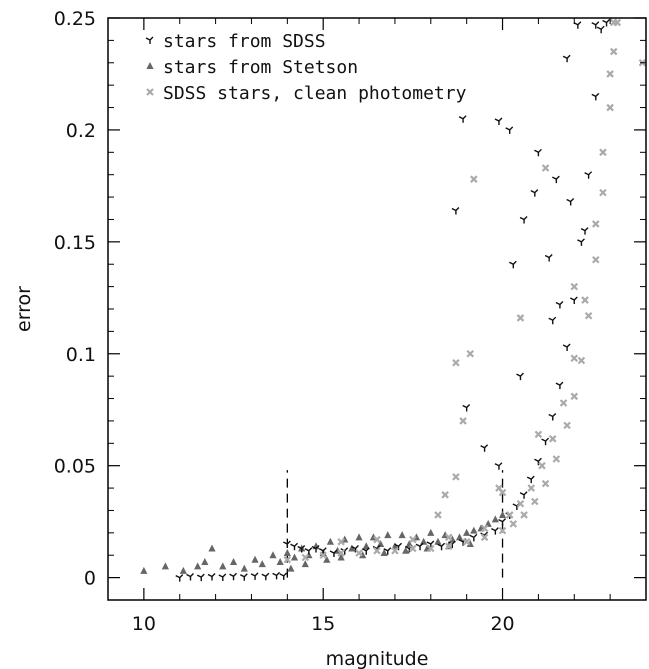 The image size is (649, 669). What do you see at coordinates (24, 309) in the screenshot?
I see `y-axis-title: error` at bounding box center [24, 309].